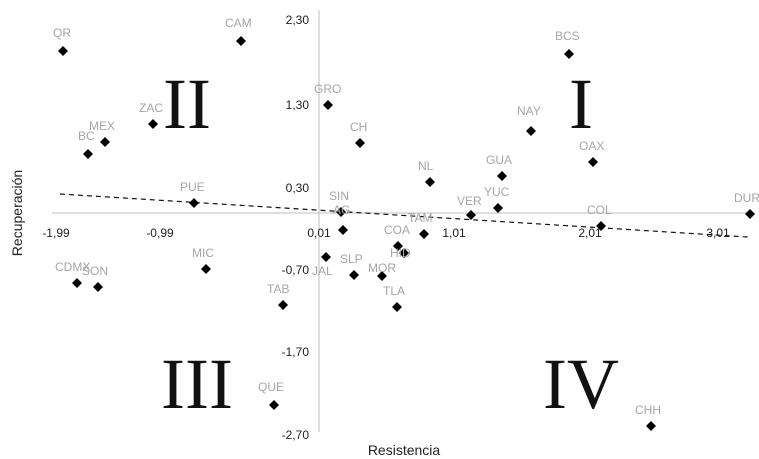 This screenshot has width=759, height=459. What do you see at coordinates (498, 208) in the screenshot?
I see `data-point-yuc` at bounding box center [498, 208].